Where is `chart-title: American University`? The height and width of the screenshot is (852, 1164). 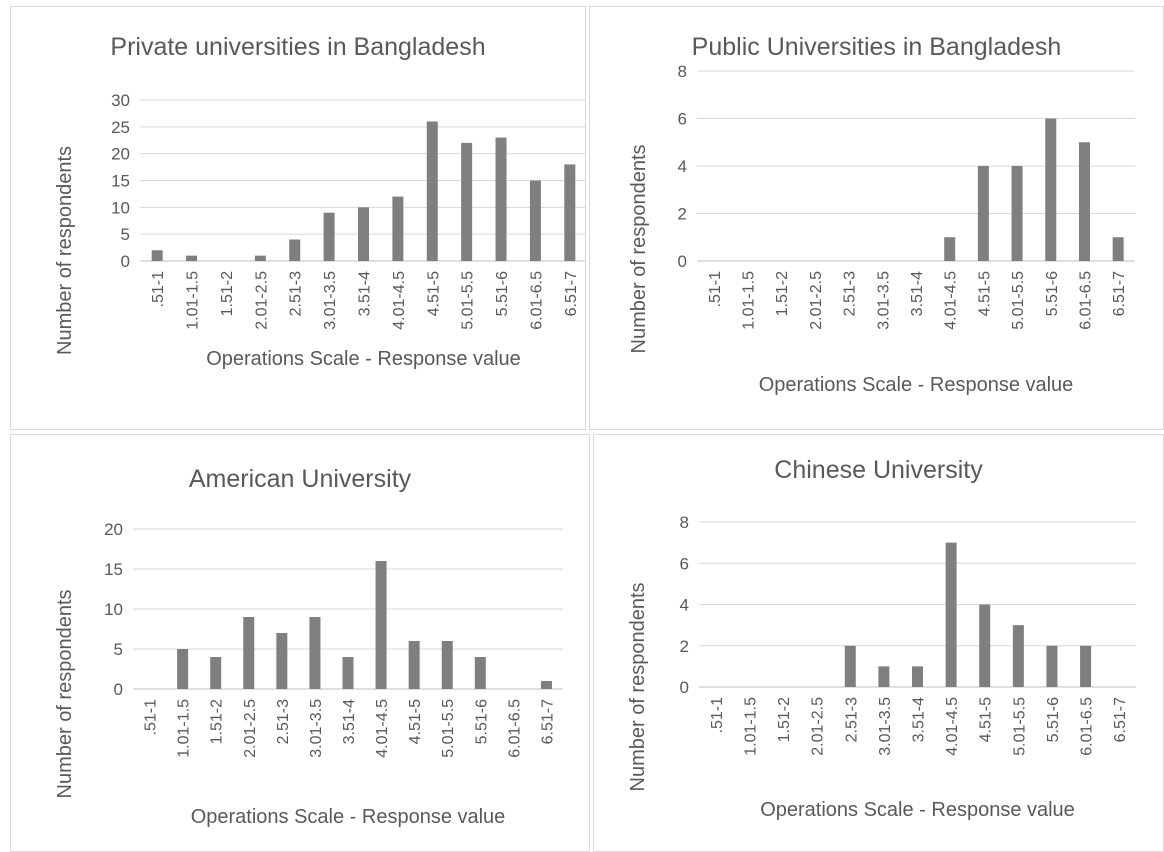
chart-title: American University is located at coordinates (300, 479).